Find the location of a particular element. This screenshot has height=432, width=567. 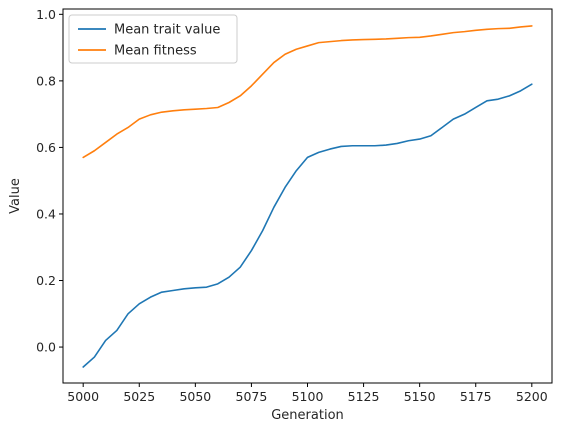

y-tick-label: 0.8 is located at coordinates (46, 80).